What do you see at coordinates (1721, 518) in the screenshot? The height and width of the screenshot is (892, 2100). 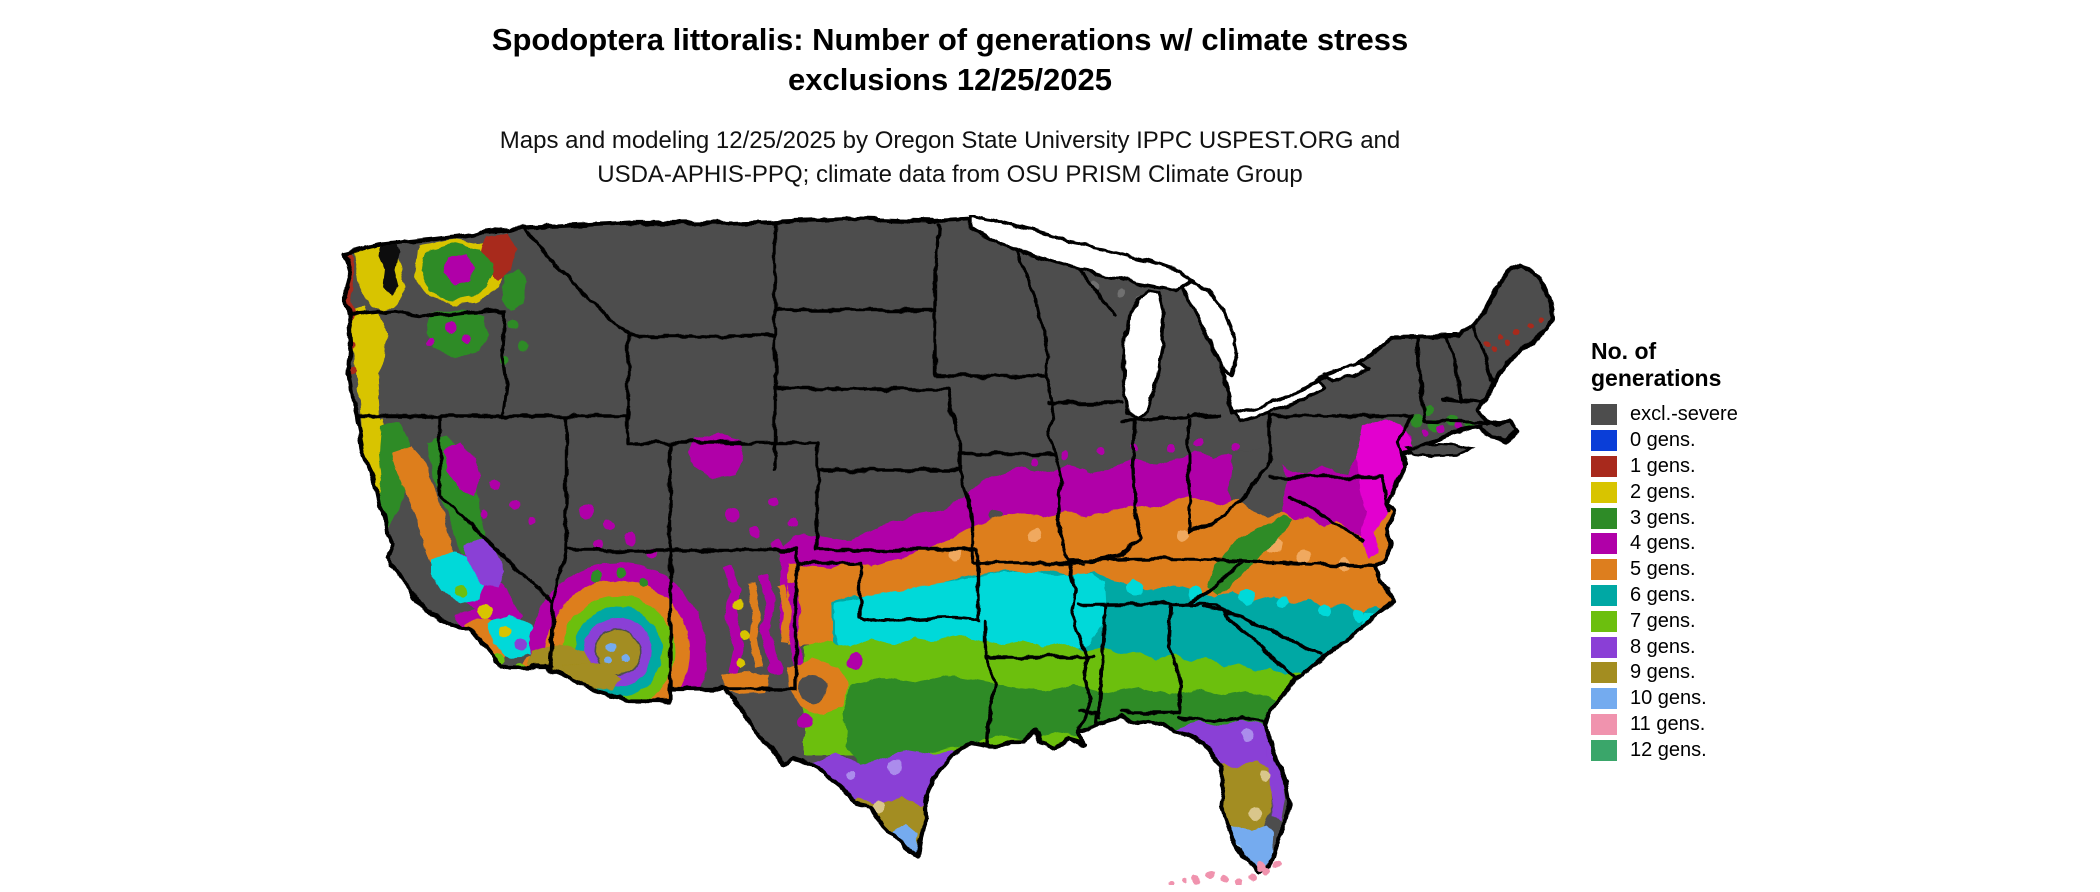 I see `legend-item: 3 gens.` at bounding box center [1721, 518].